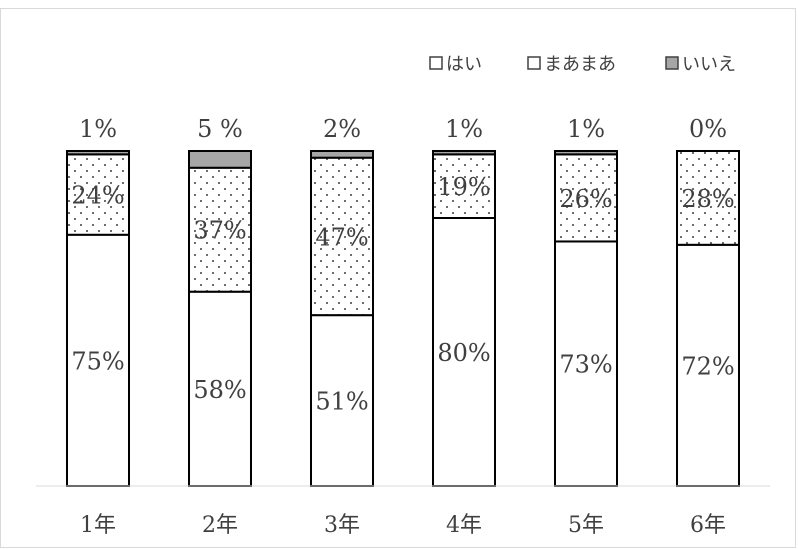 The width and height of the screenshot is (798, 549). What do you see at coordinates (464, 129) in the screenshot?
I see `top-label-4: 1%` at bounding box center [464, 129].